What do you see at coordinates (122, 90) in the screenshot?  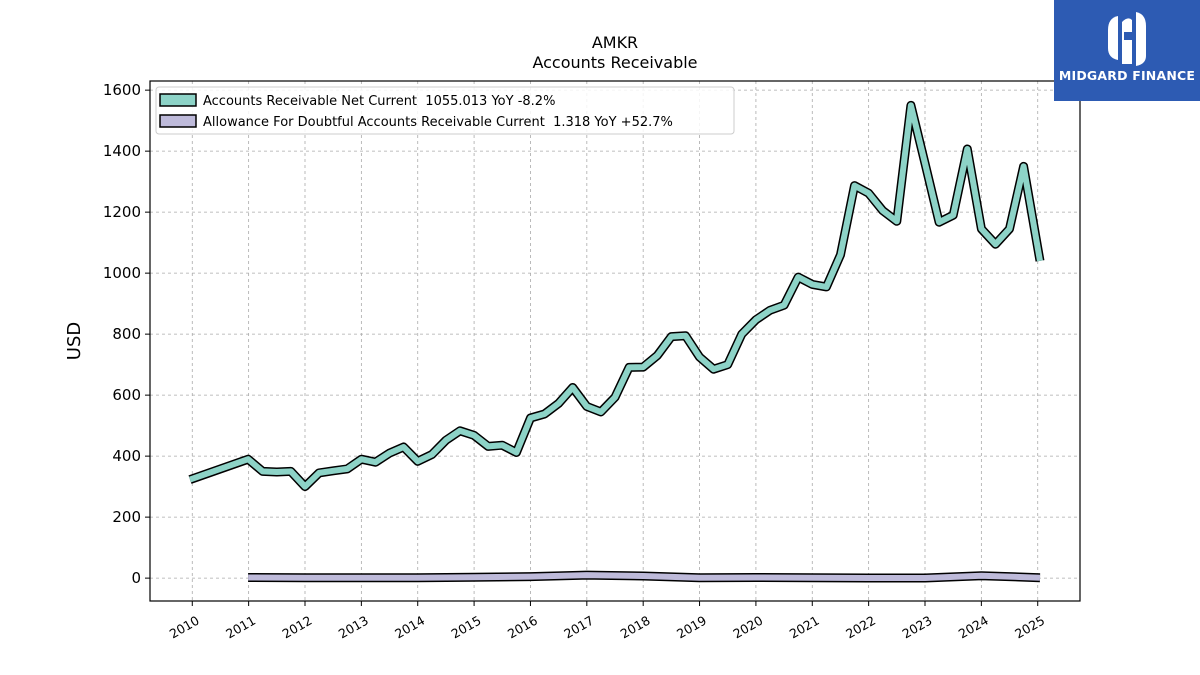 I see `y-tick-label: 1600` at bounding box center [122, 90].